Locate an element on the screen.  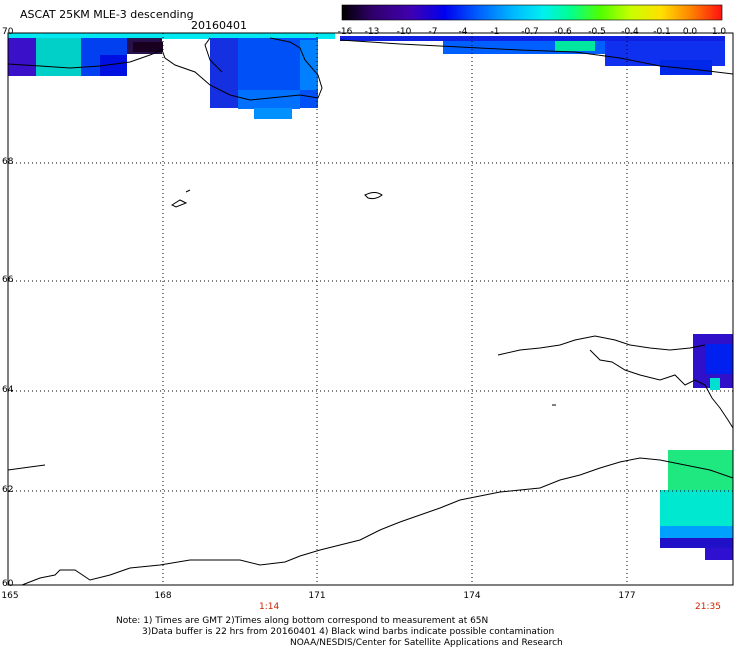
lon-label: 165 is located at coordinates (10, 596).